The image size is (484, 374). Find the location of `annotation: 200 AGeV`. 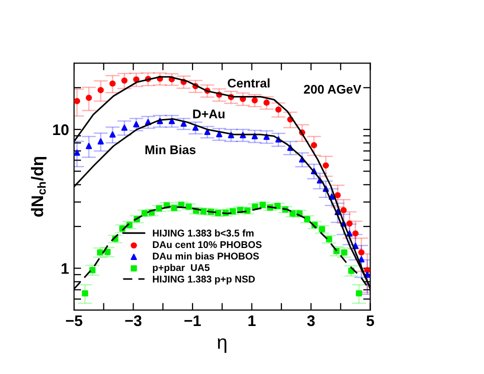

annotation: 200 AGeV is located at coordinates (333, 89).